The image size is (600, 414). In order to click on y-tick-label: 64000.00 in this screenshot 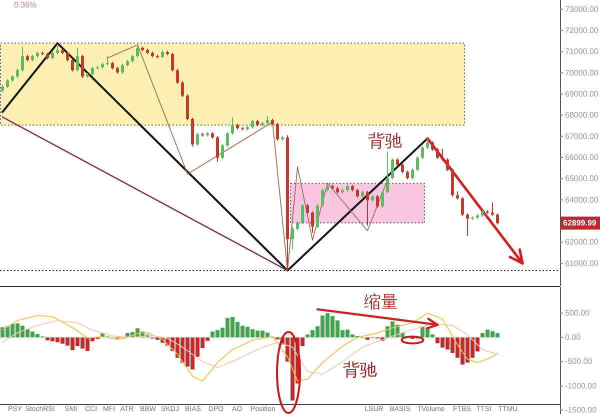, I will do `click(581, 199)`.